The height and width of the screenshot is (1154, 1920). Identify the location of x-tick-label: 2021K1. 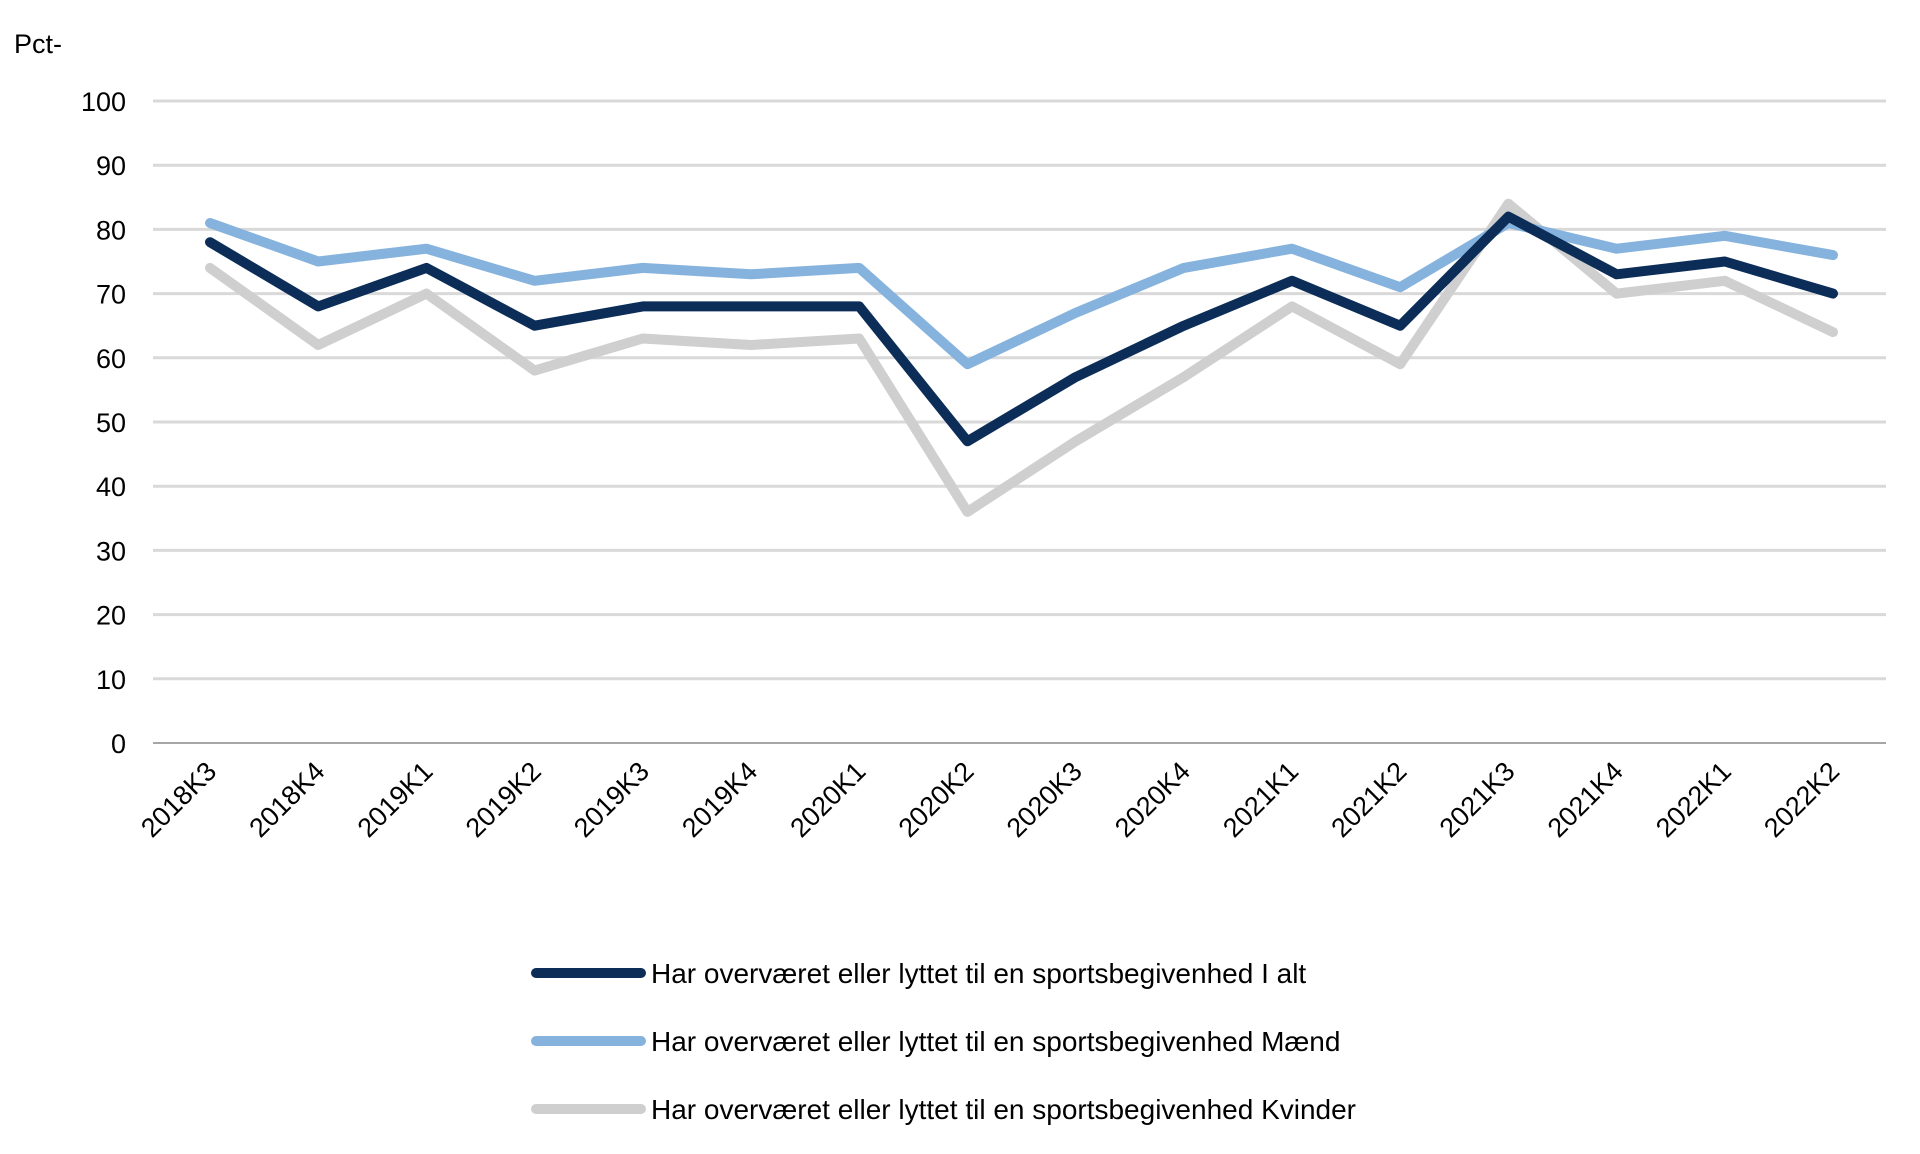
(1260, 799).